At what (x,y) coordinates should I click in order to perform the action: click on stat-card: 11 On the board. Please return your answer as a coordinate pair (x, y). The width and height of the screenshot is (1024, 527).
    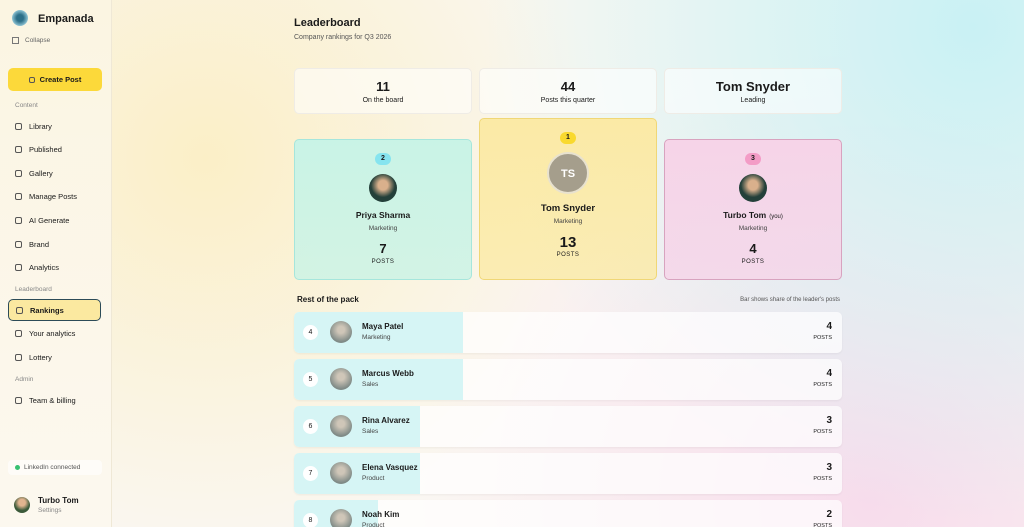
    Looking at the image, I should click on (383, 91).